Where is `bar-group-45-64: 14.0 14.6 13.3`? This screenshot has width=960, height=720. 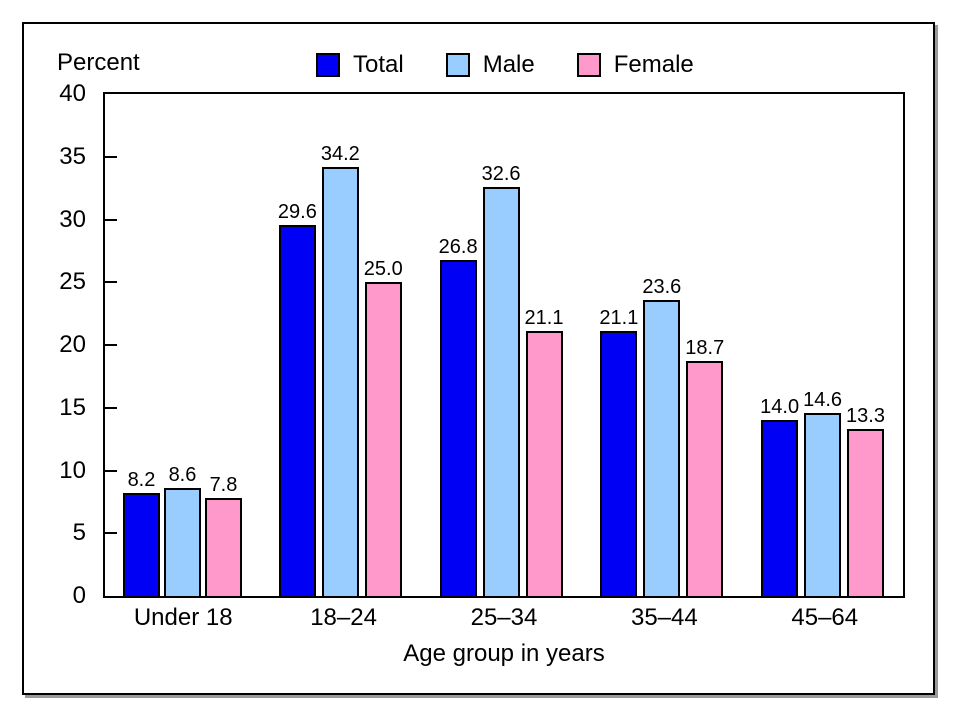
bar-group-45-64: 14.0 14.6 13.3 is located at coordinates (822, 492).